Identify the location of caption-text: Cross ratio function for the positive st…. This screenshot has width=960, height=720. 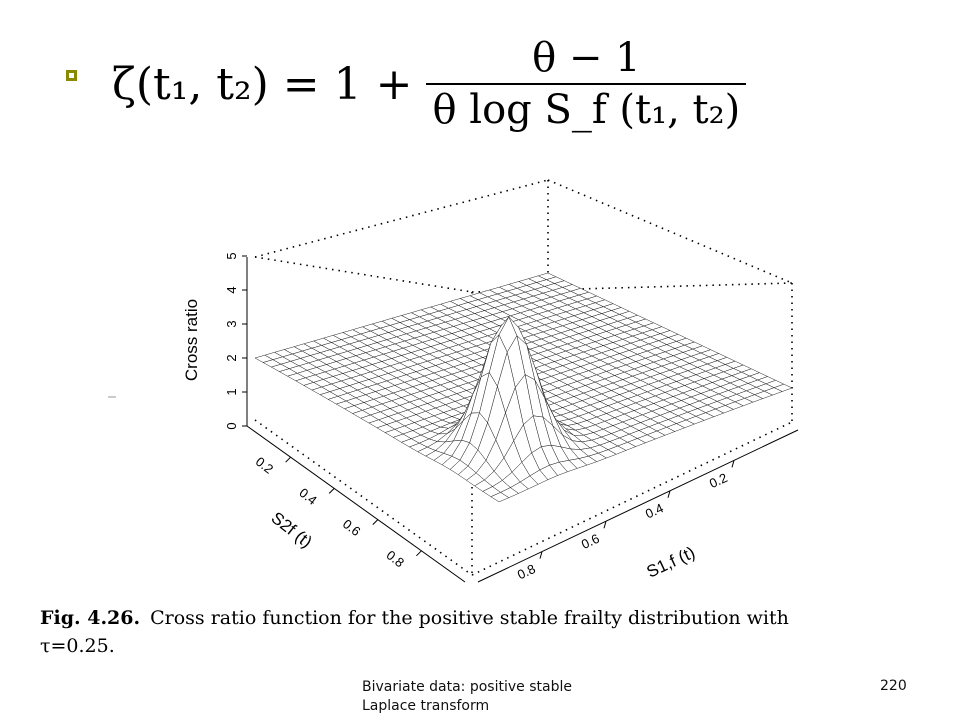
(414, 632).